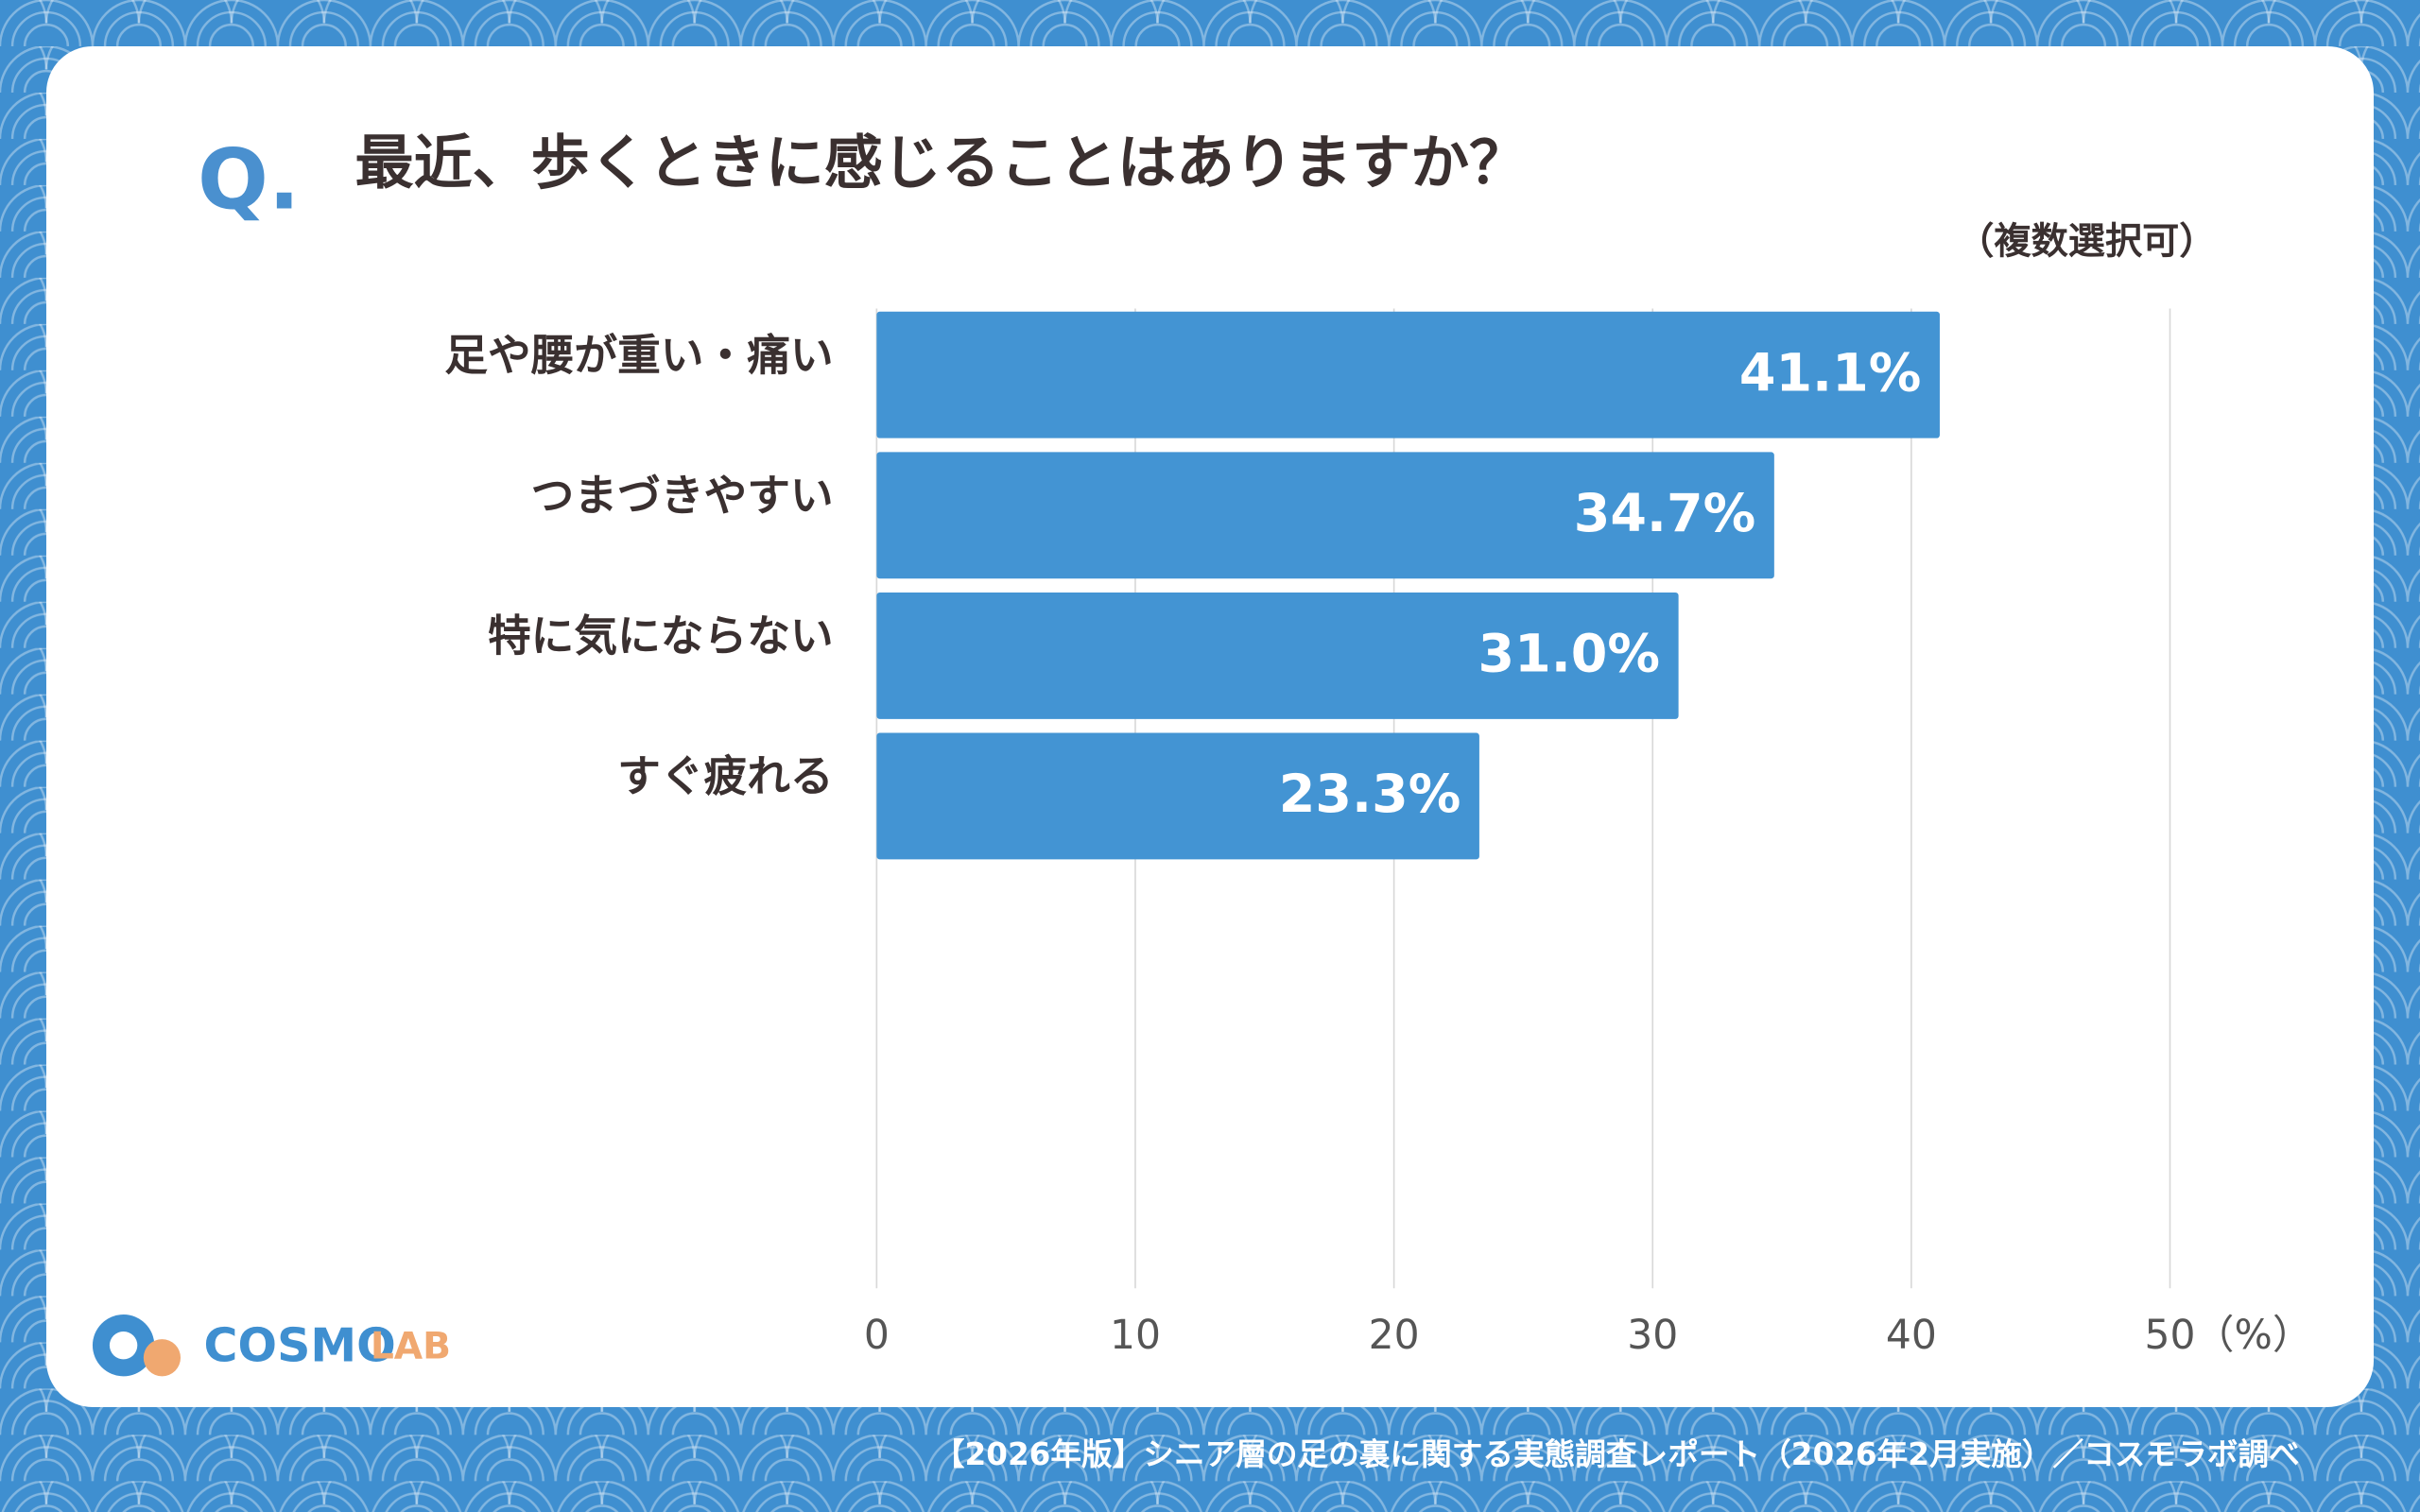  What do you see at coordinates (639, 355) in the screenshot?
I see `category-label: 足や腰が重い・痛い` at bounding box center [639, 355].